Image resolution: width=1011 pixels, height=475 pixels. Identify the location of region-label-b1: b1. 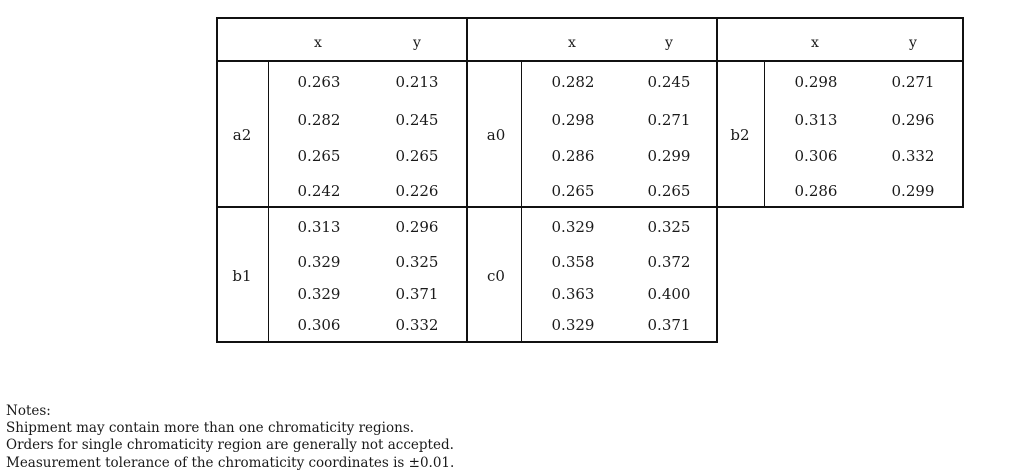
(242, 276).